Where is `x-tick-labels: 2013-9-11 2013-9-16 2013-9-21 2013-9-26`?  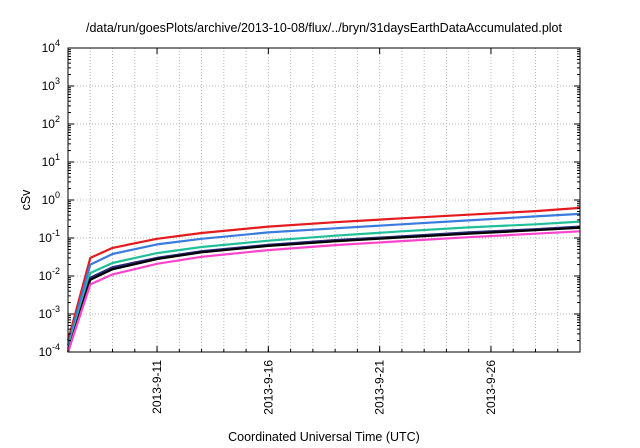 x-tick-labels: 2013-9-11 2013-9-16 2013-9-21 2013-9-26 is located at coordinates (324, 387).